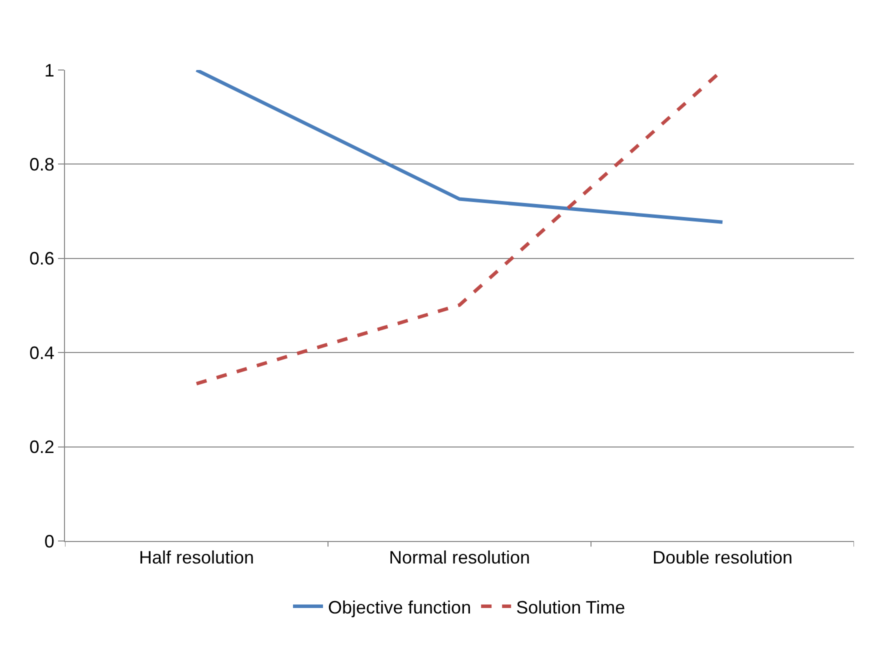  I want to click on x-tick-label: Normal resolution, so click(459, 558).